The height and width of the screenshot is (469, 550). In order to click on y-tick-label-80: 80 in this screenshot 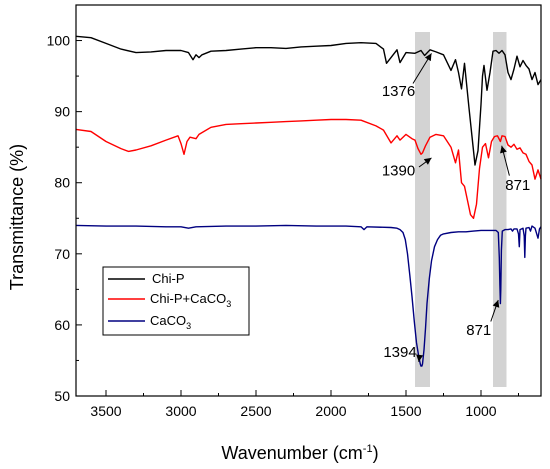, I will do `click(62, 183)`.